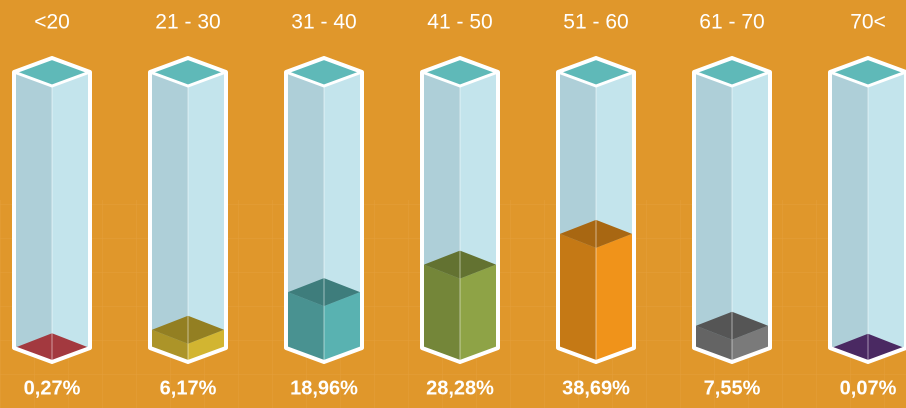  Describe the element at coordinates (732, 388) in the screenshot. I see `value-label: 7,55%` at that location.